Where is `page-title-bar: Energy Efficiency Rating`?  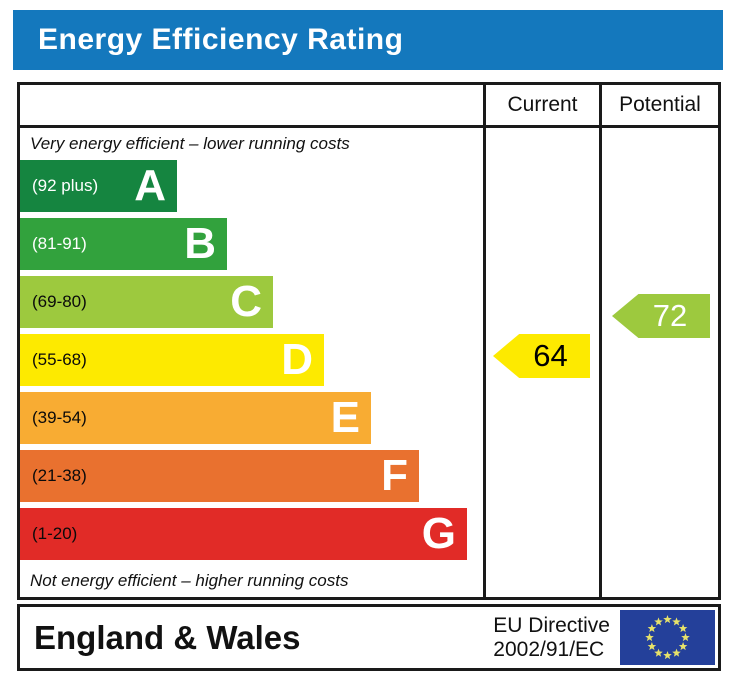
page-title-bar: Energy Efficiency Rating is located at coordinates (368, 40).